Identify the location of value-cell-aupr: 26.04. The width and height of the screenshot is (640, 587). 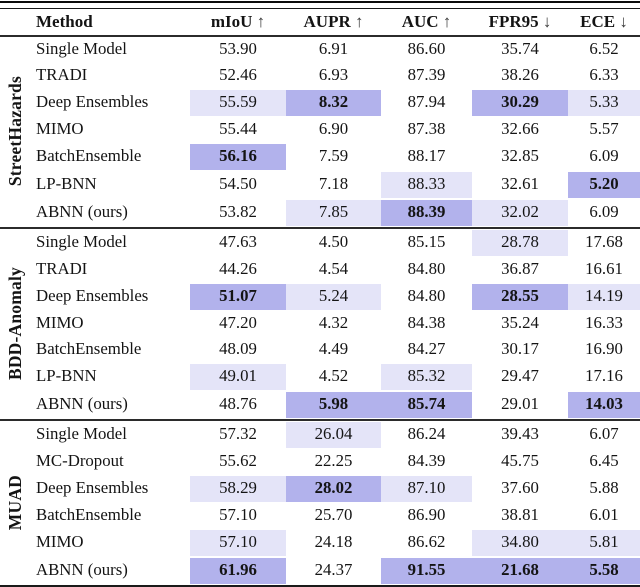
(333, 434).